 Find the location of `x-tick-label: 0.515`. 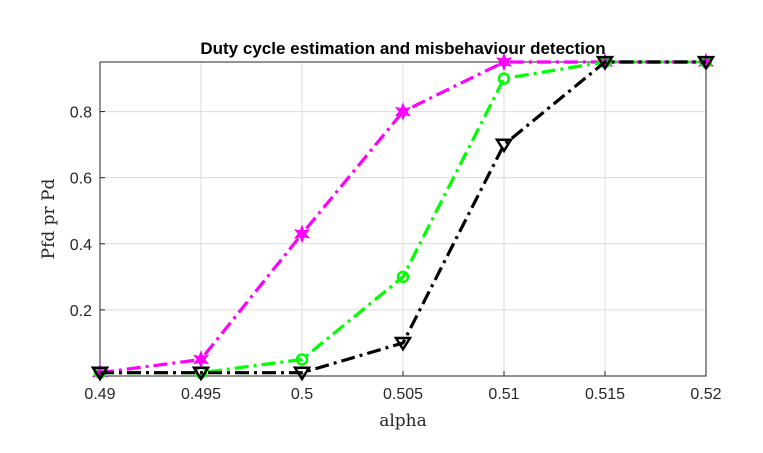

x-tick-label: 0.515 is located at coordinates (605, 394).